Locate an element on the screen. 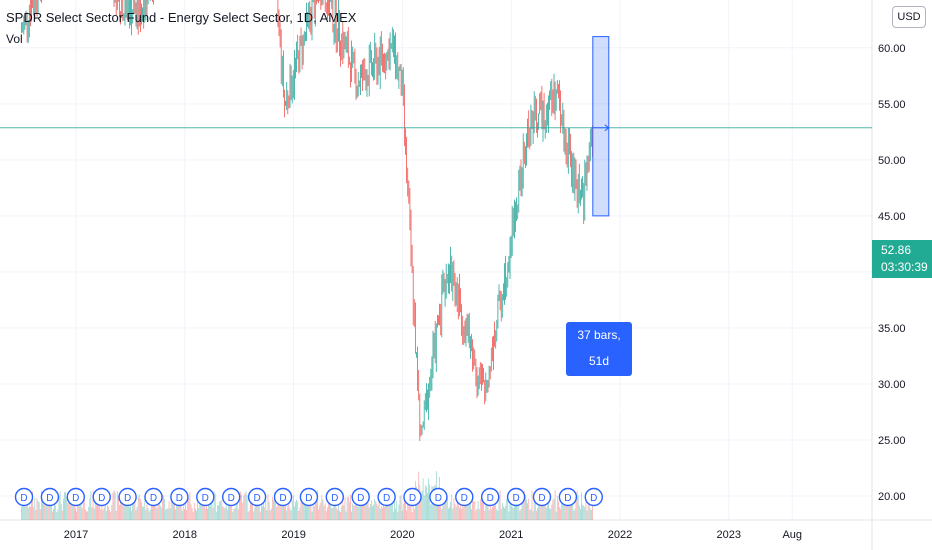  measure-range-box is located at coordinates (601, 126).